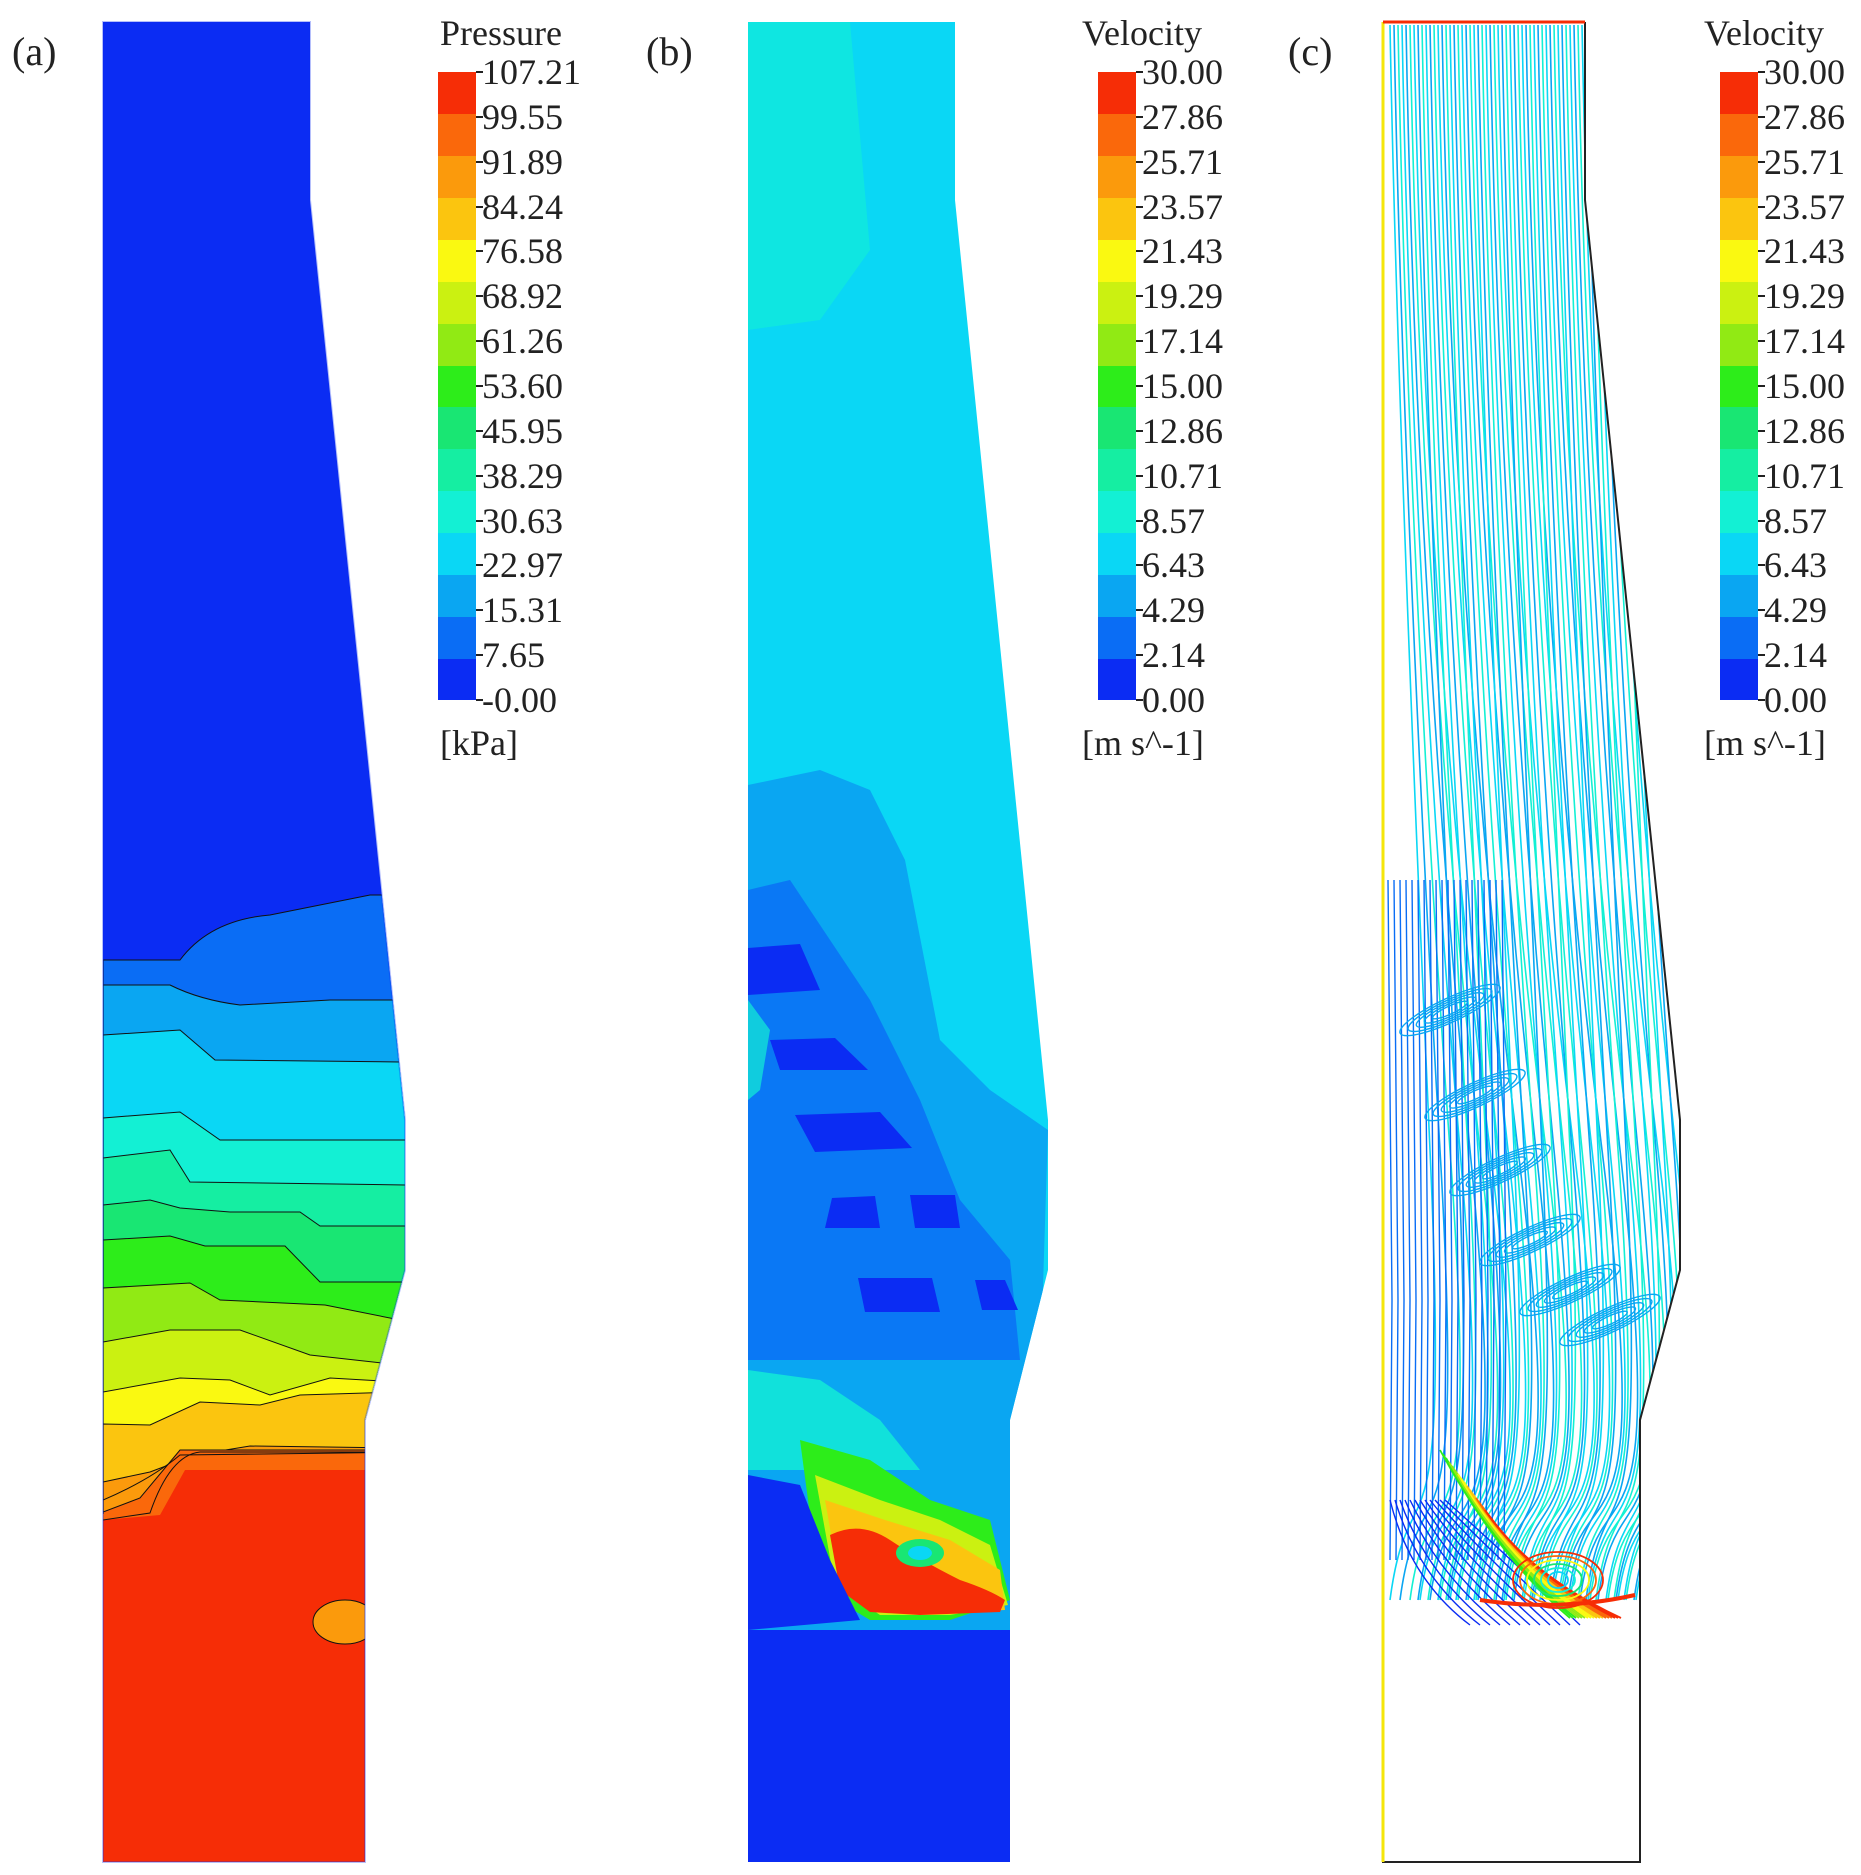 The height and width of the screenshot is (1875, 1861). Describe the element at coordinates (1182, 161) in the screenshot. I see `tick-label: 25.71` at that location.